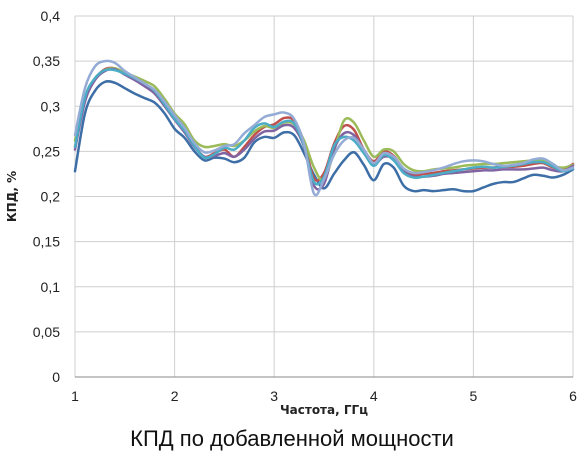  I want to click on x-axis-title: Частота, ГГц, so click(324, 410).